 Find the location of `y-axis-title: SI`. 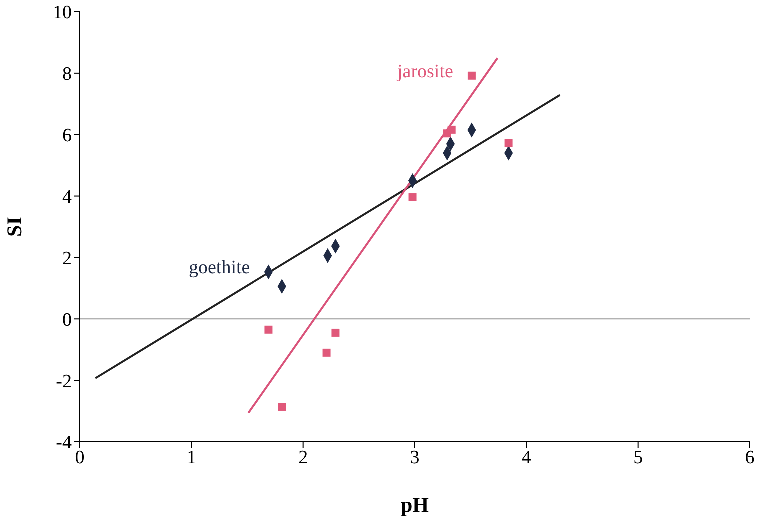

y-axis-title: SI is located at coordinates (14, 227).